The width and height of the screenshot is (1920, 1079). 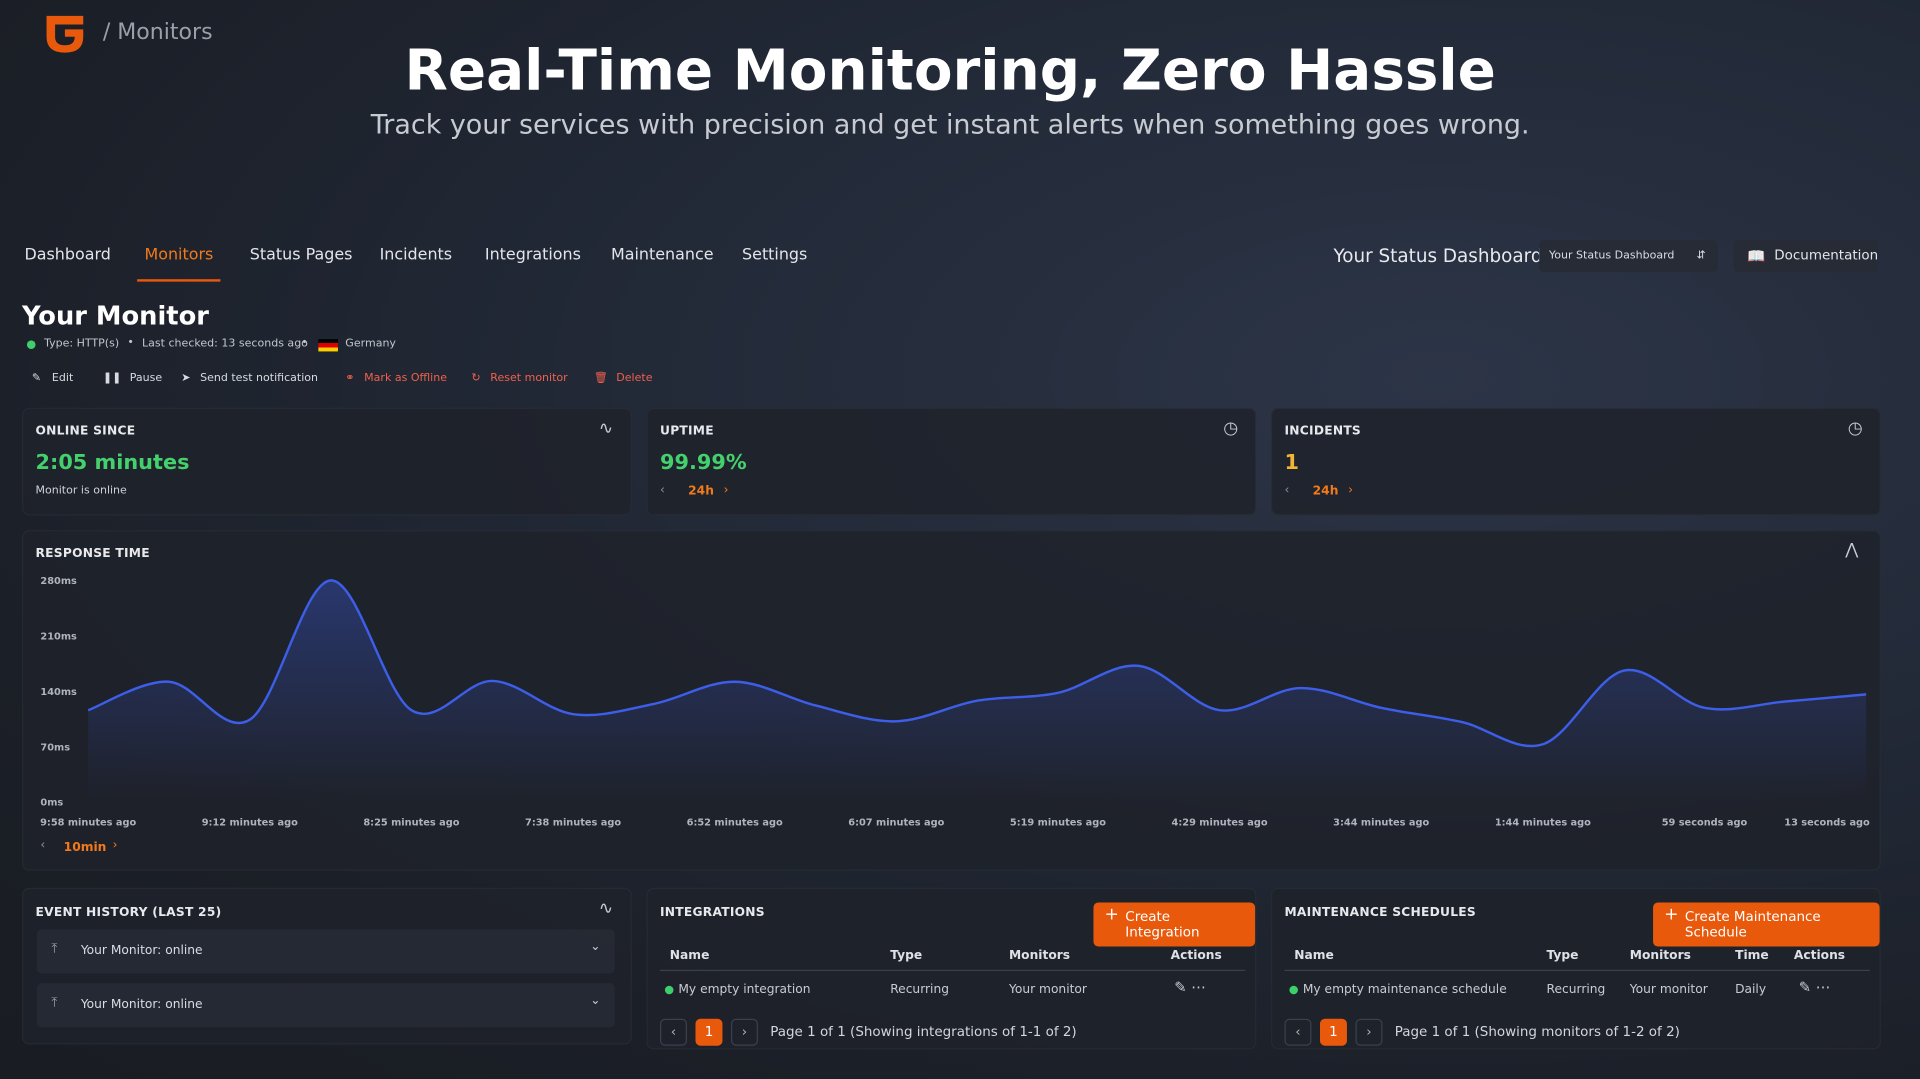 I want to click on event-icon: ∿, so click(x=606, y=908).